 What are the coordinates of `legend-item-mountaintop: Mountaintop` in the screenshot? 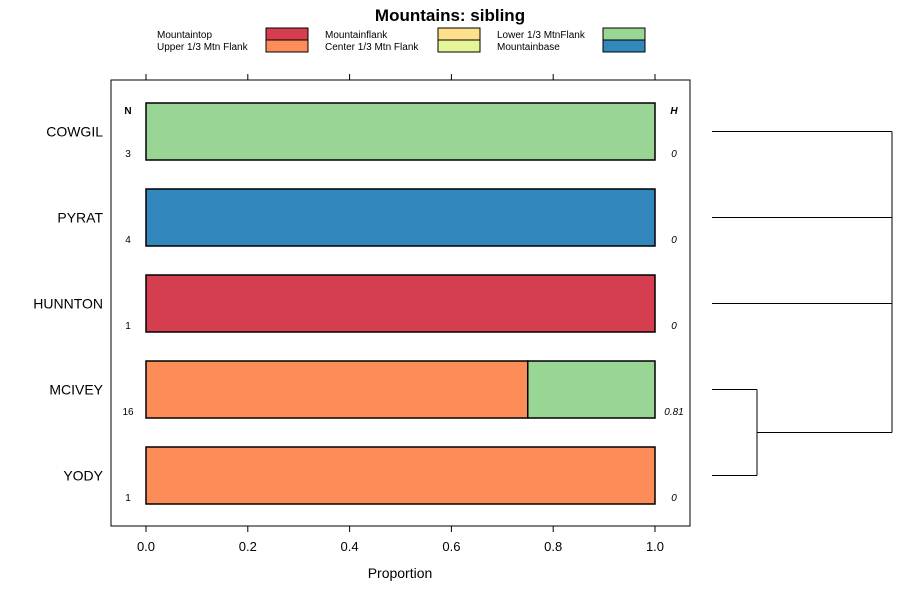 It's located at (233, 34).